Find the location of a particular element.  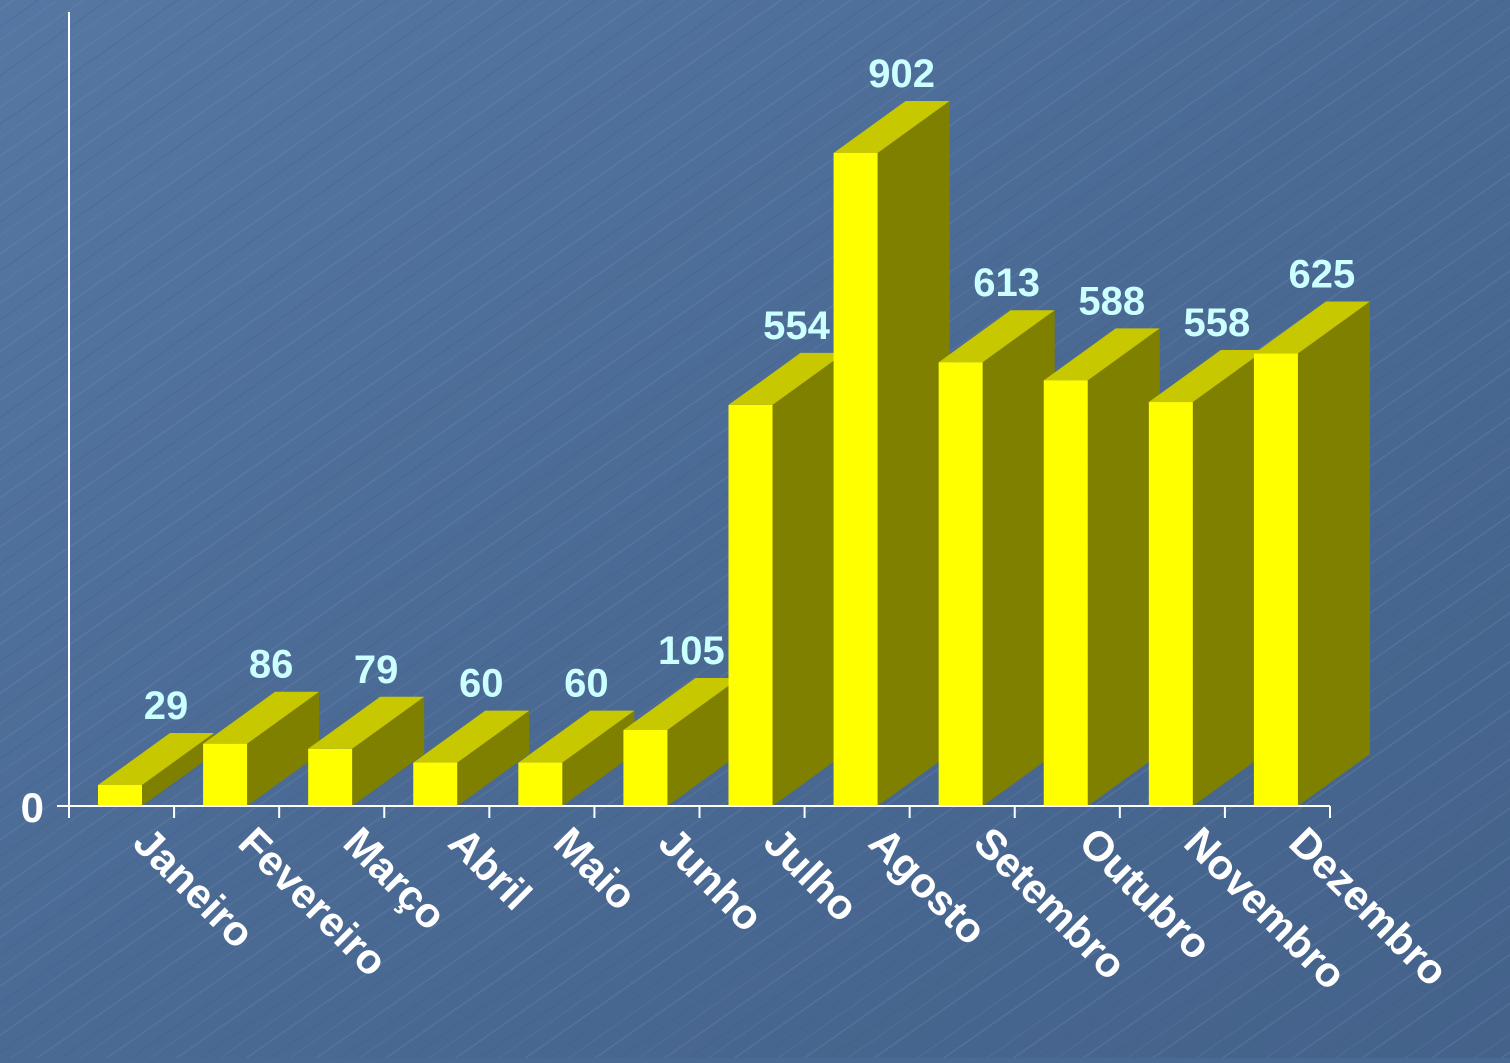

data-label: 558 is located at coordinates (1216, 323).